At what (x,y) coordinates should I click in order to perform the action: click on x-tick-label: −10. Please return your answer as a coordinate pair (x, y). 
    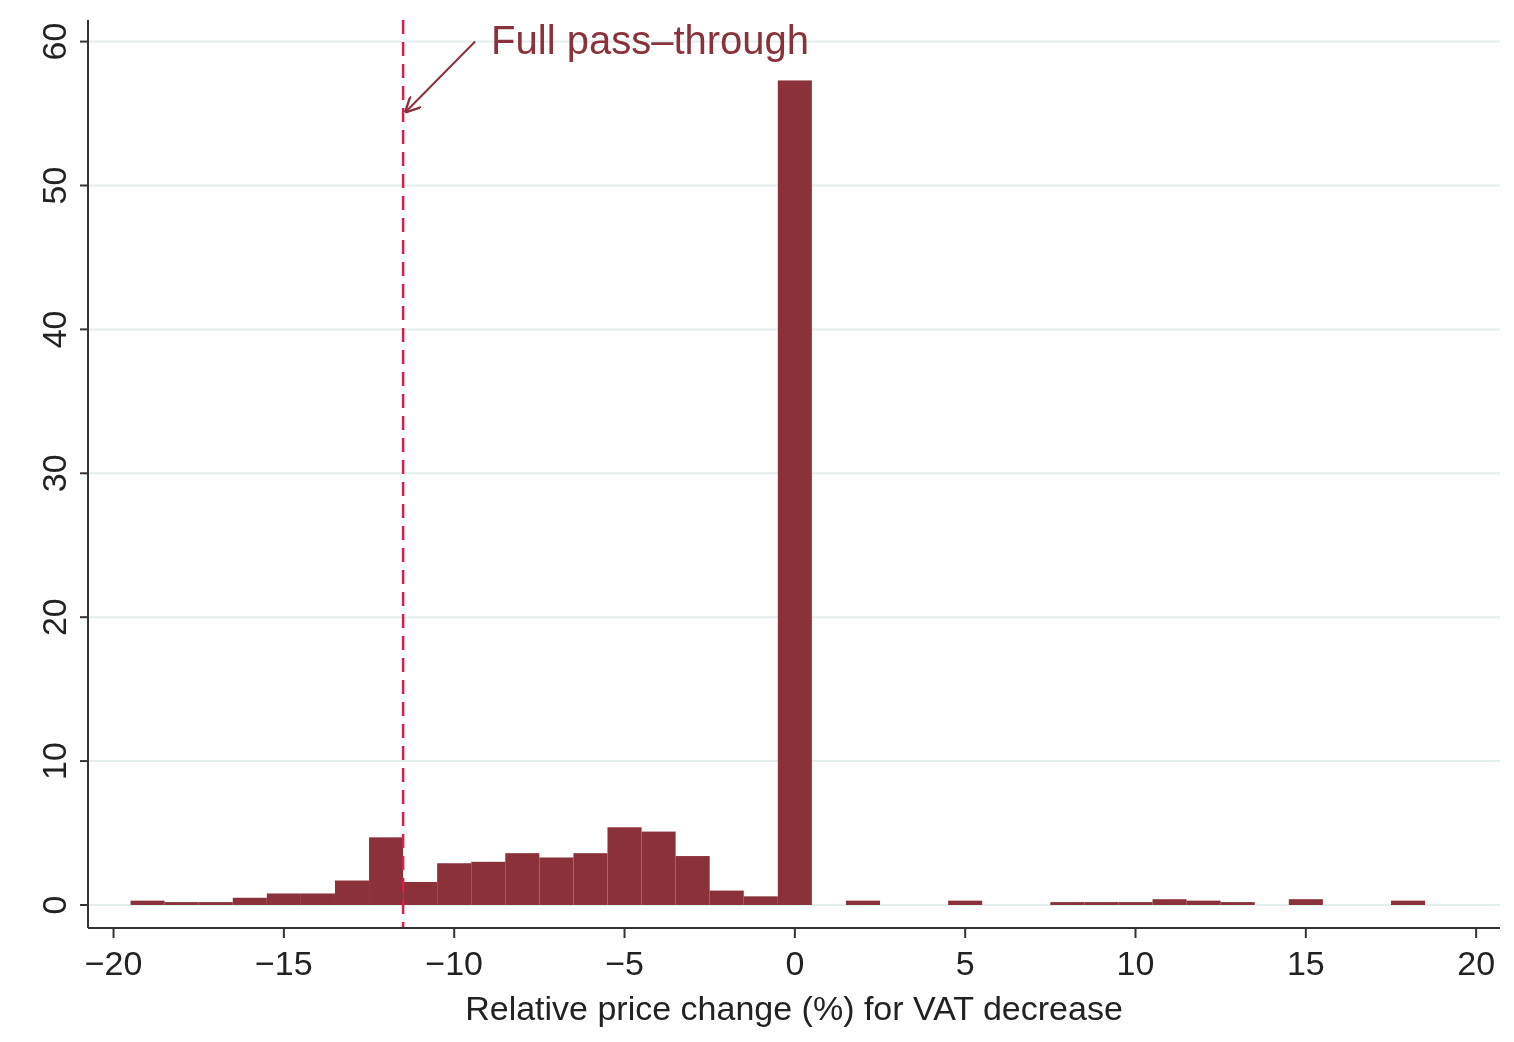
    Looking at the image, I should click on (454, 963).